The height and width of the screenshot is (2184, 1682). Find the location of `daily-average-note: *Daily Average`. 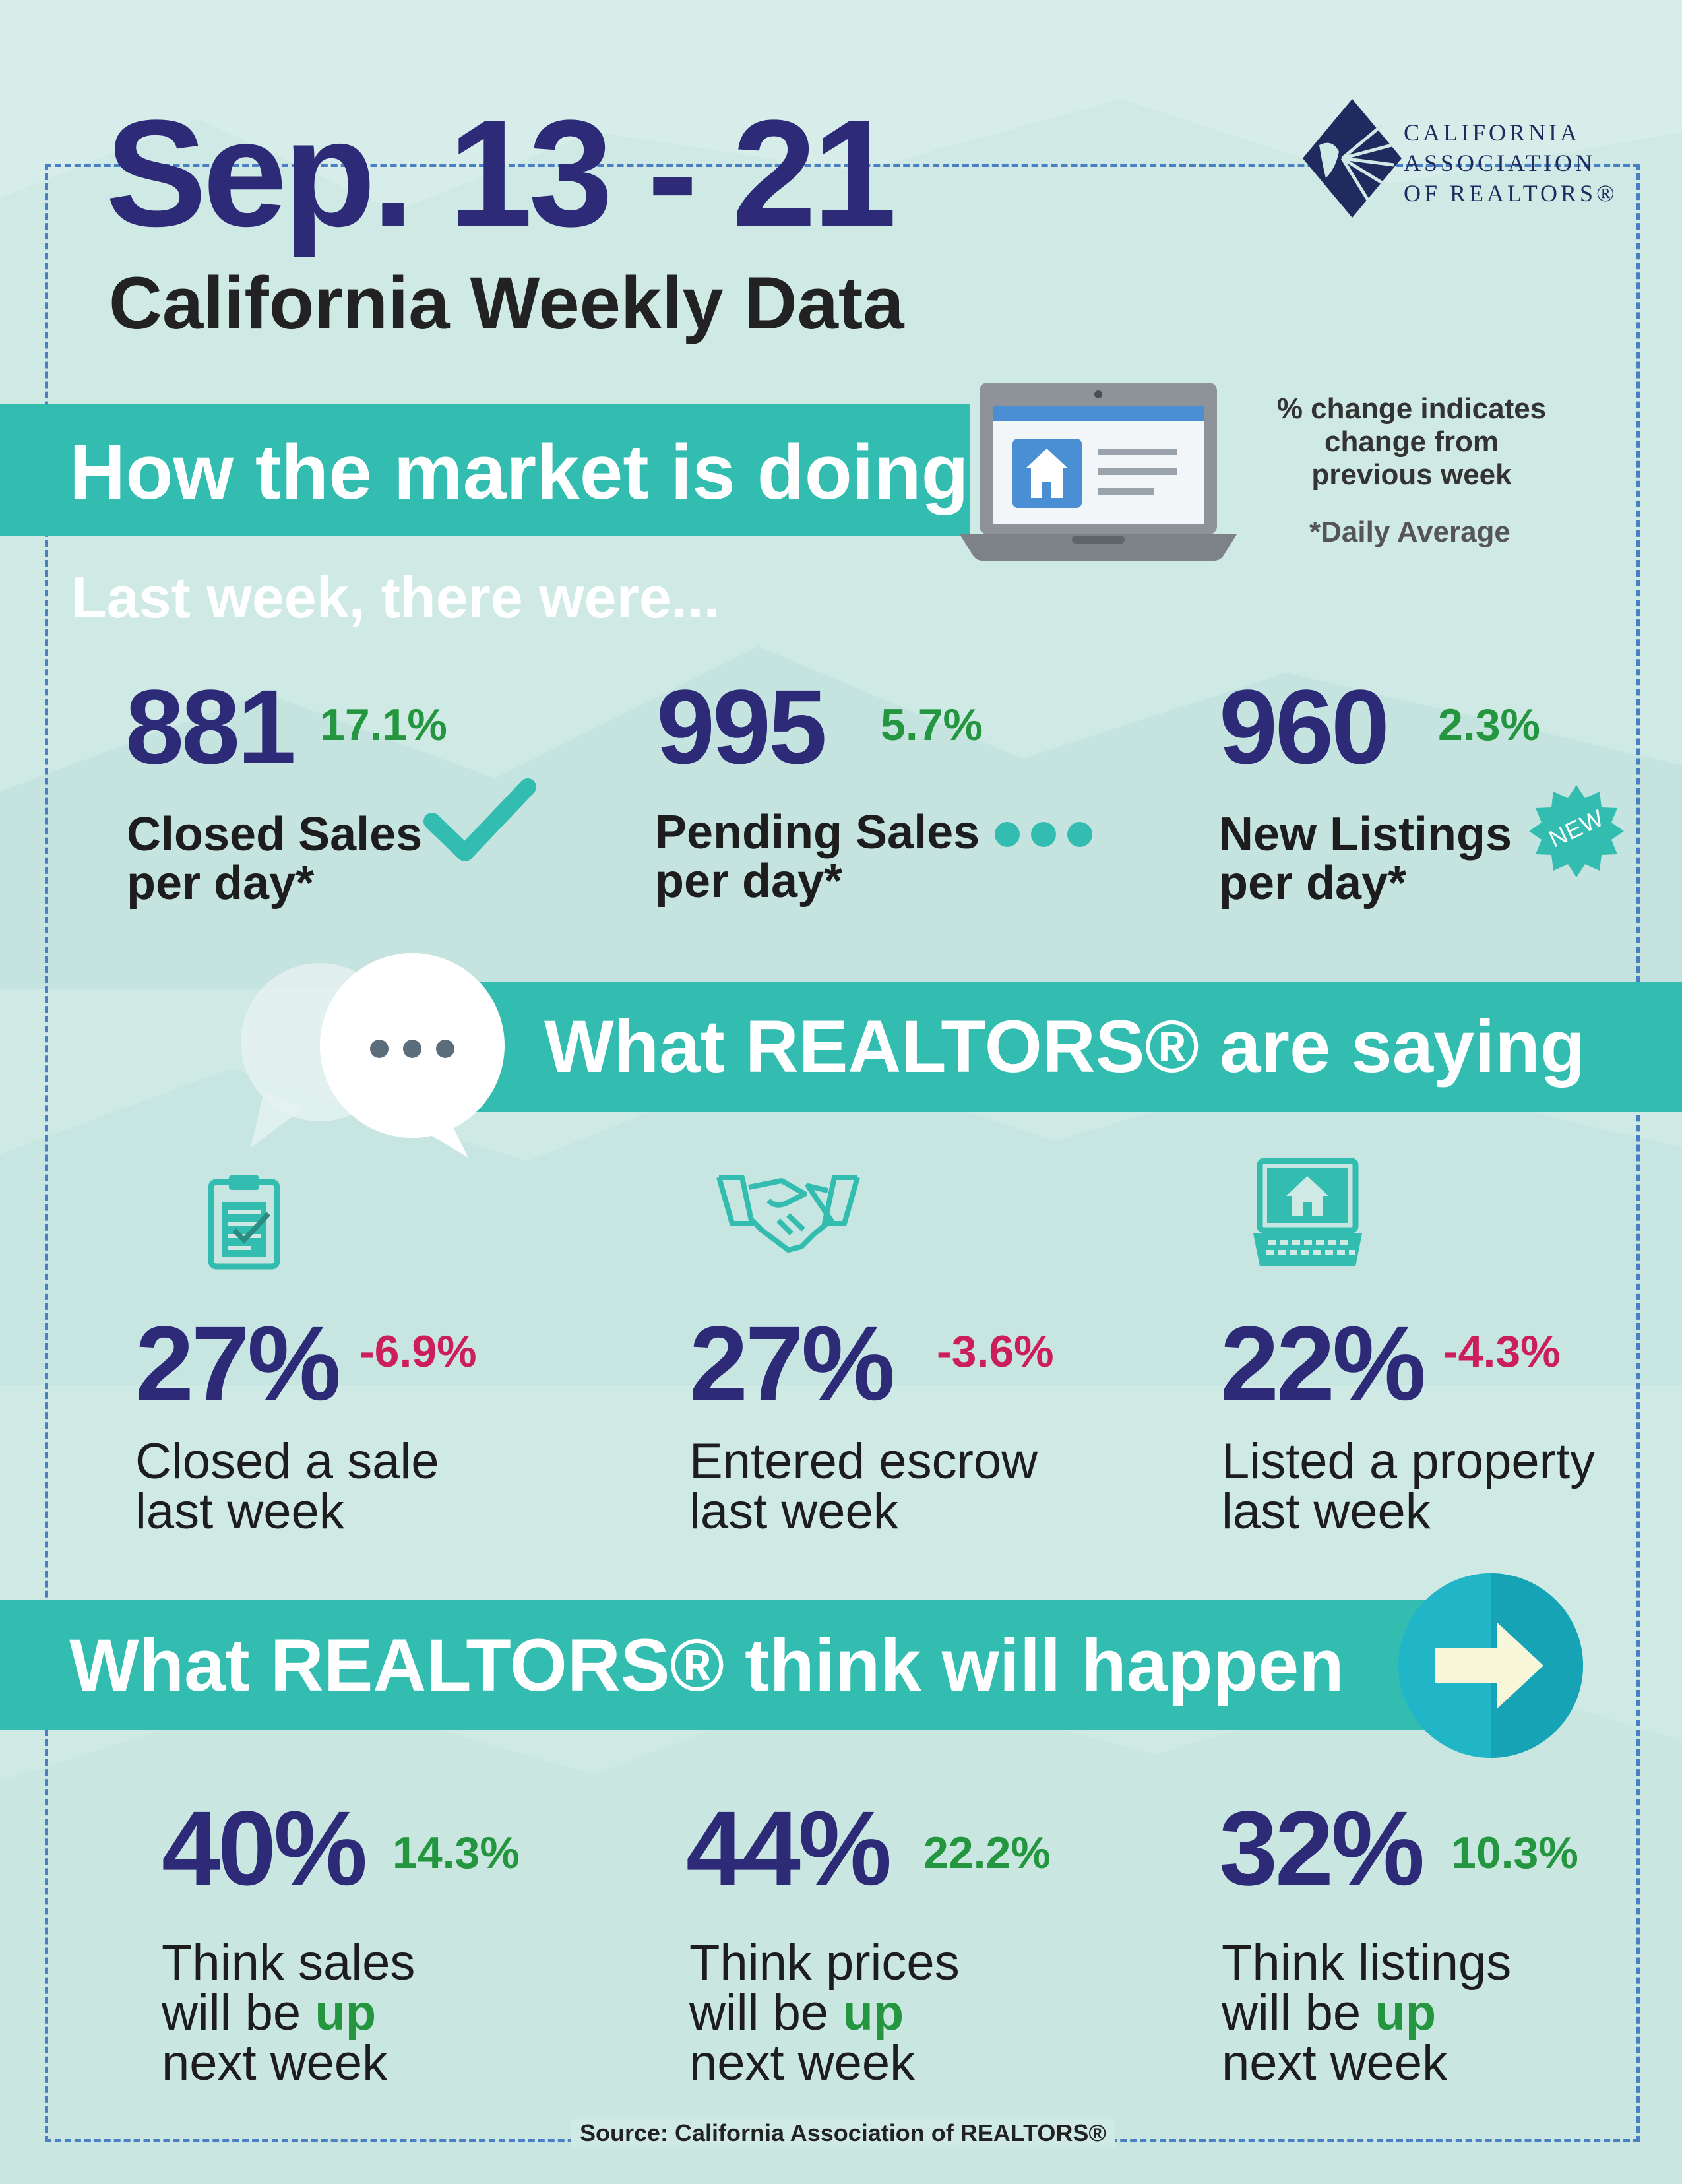

daily-average-note: *Daily Average is located at coordinates (1410, 532).